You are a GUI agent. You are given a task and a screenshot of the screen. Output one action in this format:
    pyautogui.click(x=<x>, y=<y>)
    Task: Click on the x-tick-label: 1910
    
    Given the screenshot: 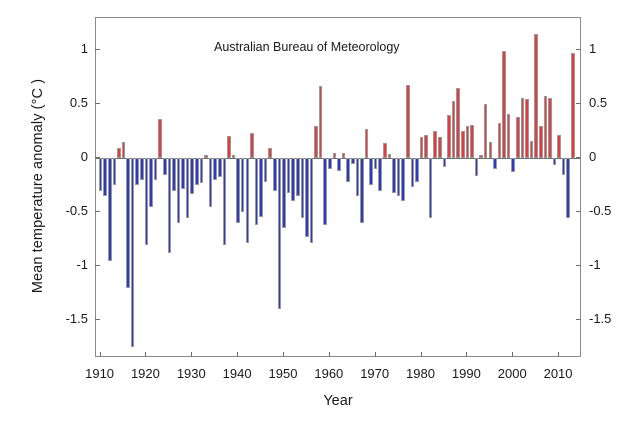 What is the action you would take?
    pyautogui.click(x=100, y=373)
    